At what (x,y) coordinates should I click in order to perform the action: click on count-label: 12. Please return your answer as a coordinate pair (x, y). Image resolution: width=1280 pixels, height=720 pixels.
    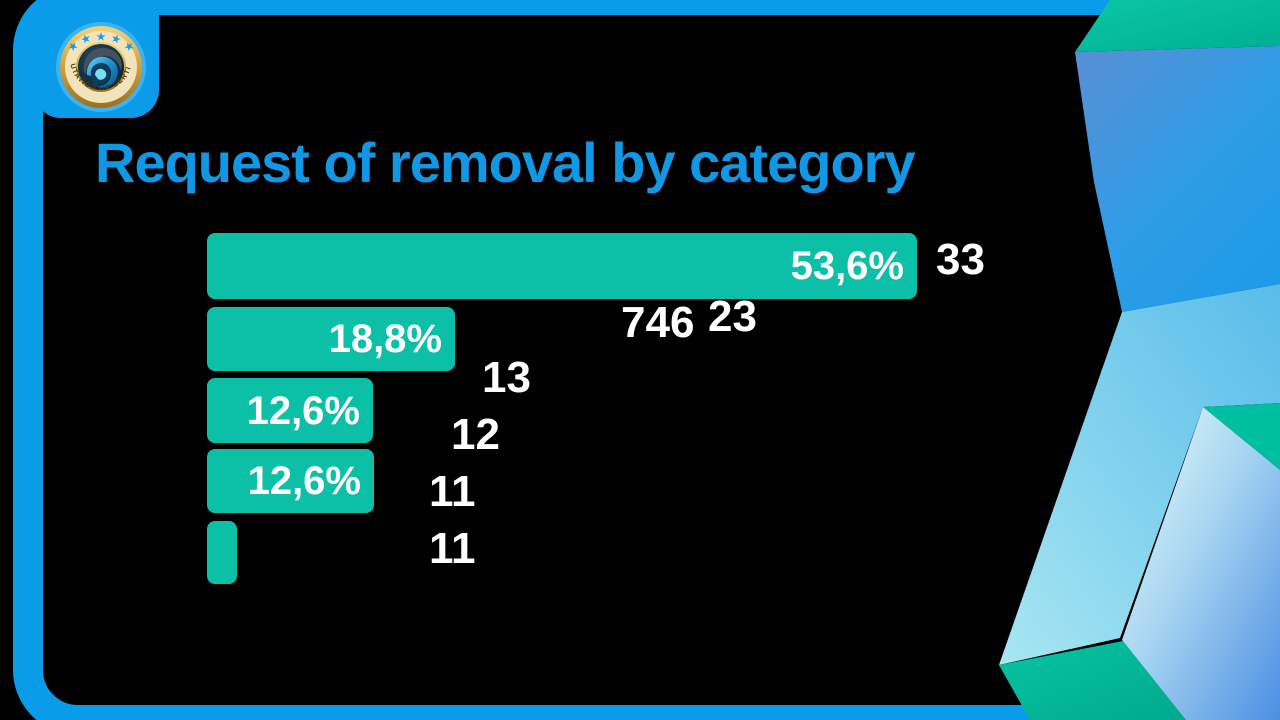
    Looking at the image, I should click on (475, 434).